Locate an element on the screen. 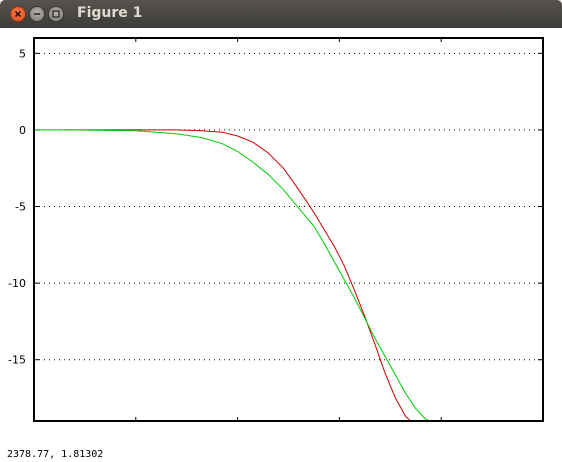 Image resolution: width=562 pixels, height=462 pixels. close-button is located at coordinates (18, 14).